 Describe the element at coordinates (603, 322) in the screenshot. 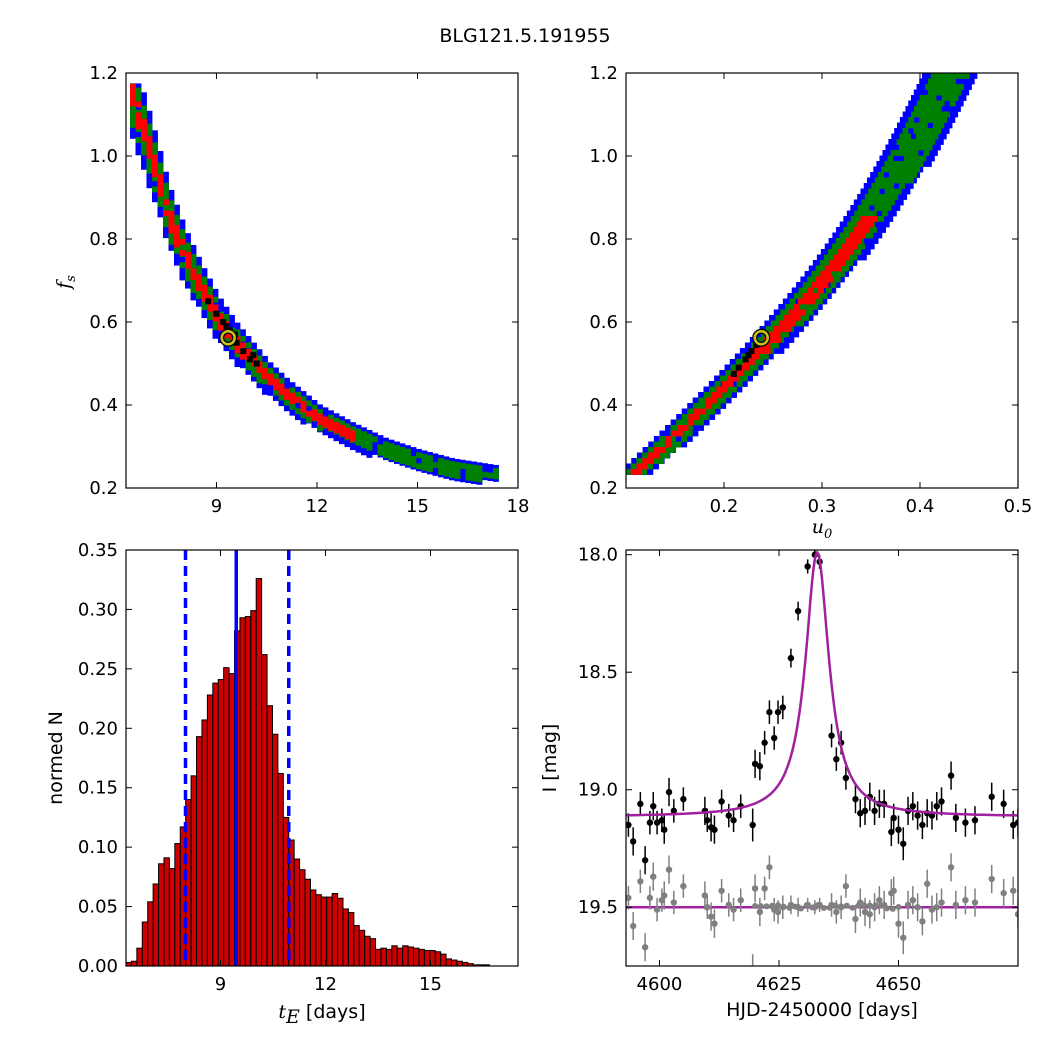

I see `y-tick-label: 0.6` at that location.